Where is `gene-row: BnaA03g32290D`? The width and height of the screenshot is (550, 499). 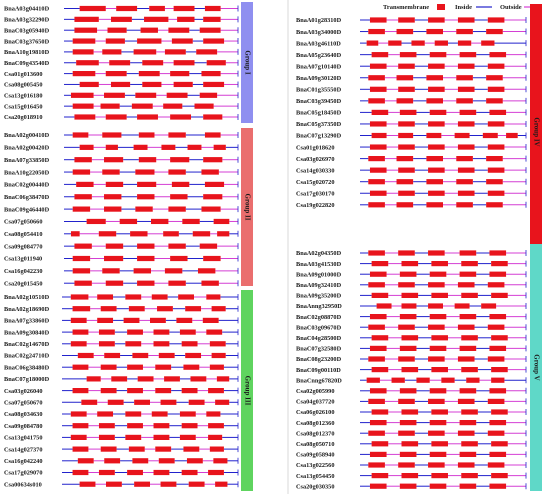 gene-row: BnaA03g32290D is located at coordinates (121, 20).